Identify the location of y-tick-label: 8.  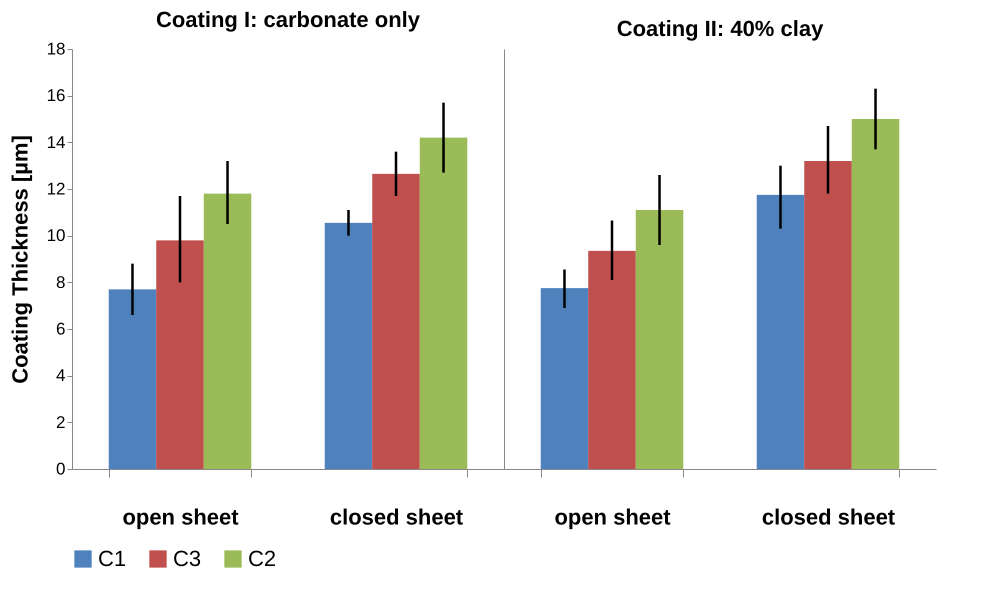
(61, 282).